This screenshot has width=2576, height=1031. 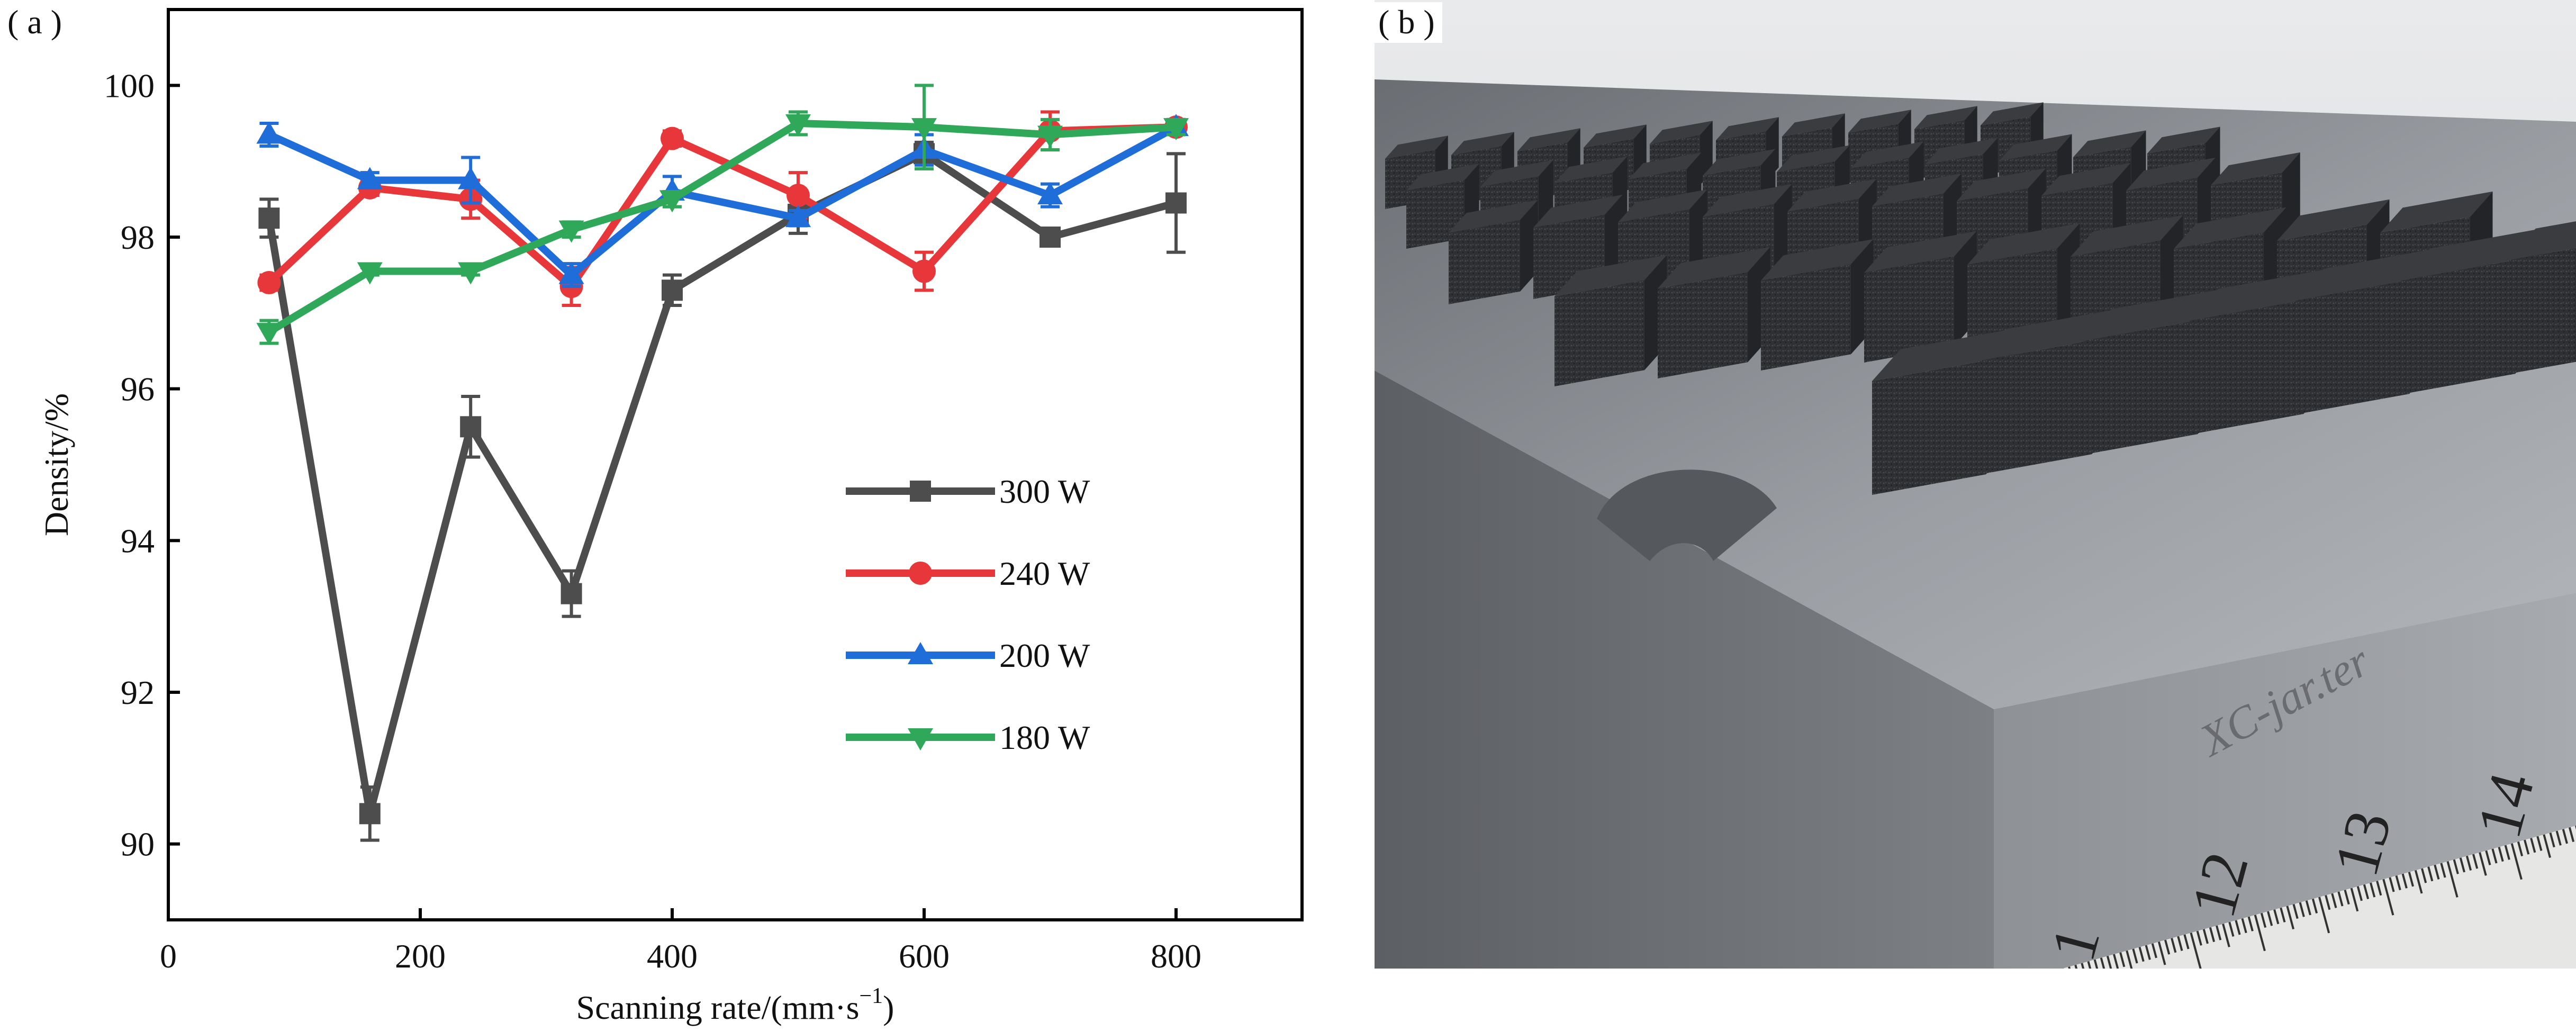 What do you see at coordinates (138, 693) in the screenshot?
I see `y-tick-label: 92` at bounding box center [138, 693].